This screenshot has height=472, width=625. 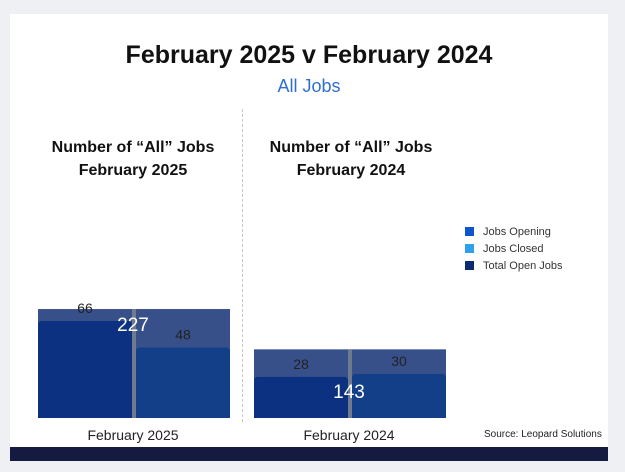 I want to click on data-label-total-open-jobs-february-2025: 227, so click(x=133, y=325).